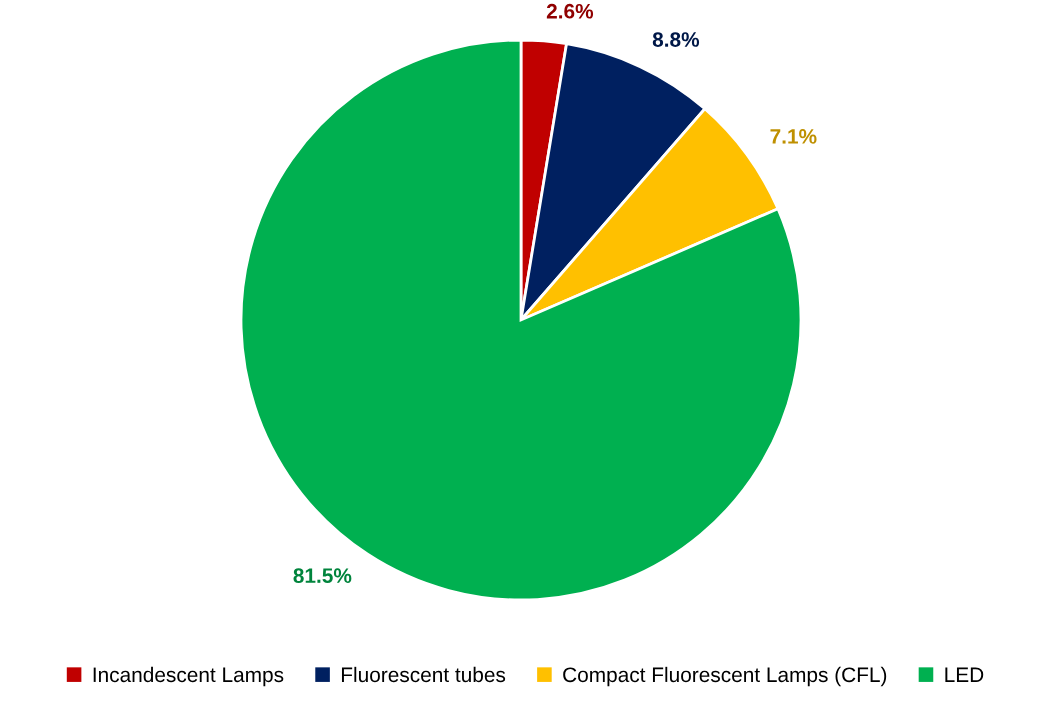 The height and width of the screenshot is (705, 1051). Describe the element at coordinates (570, 11) in the screenshot. I see `data-label: 2.6%` at that location.